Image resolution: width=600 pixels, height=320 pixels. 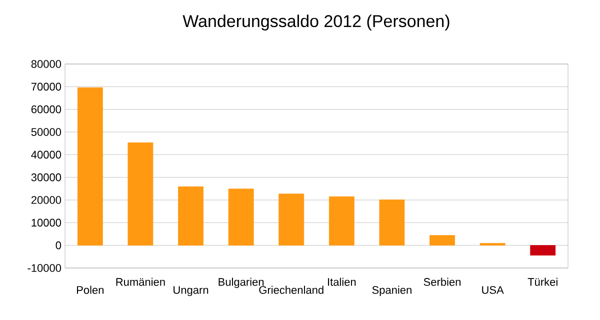 What do you see at coordinates (90, 290) in the screenshot?
I see `x-tick-label: Polen` at bounding box center [90, 290].